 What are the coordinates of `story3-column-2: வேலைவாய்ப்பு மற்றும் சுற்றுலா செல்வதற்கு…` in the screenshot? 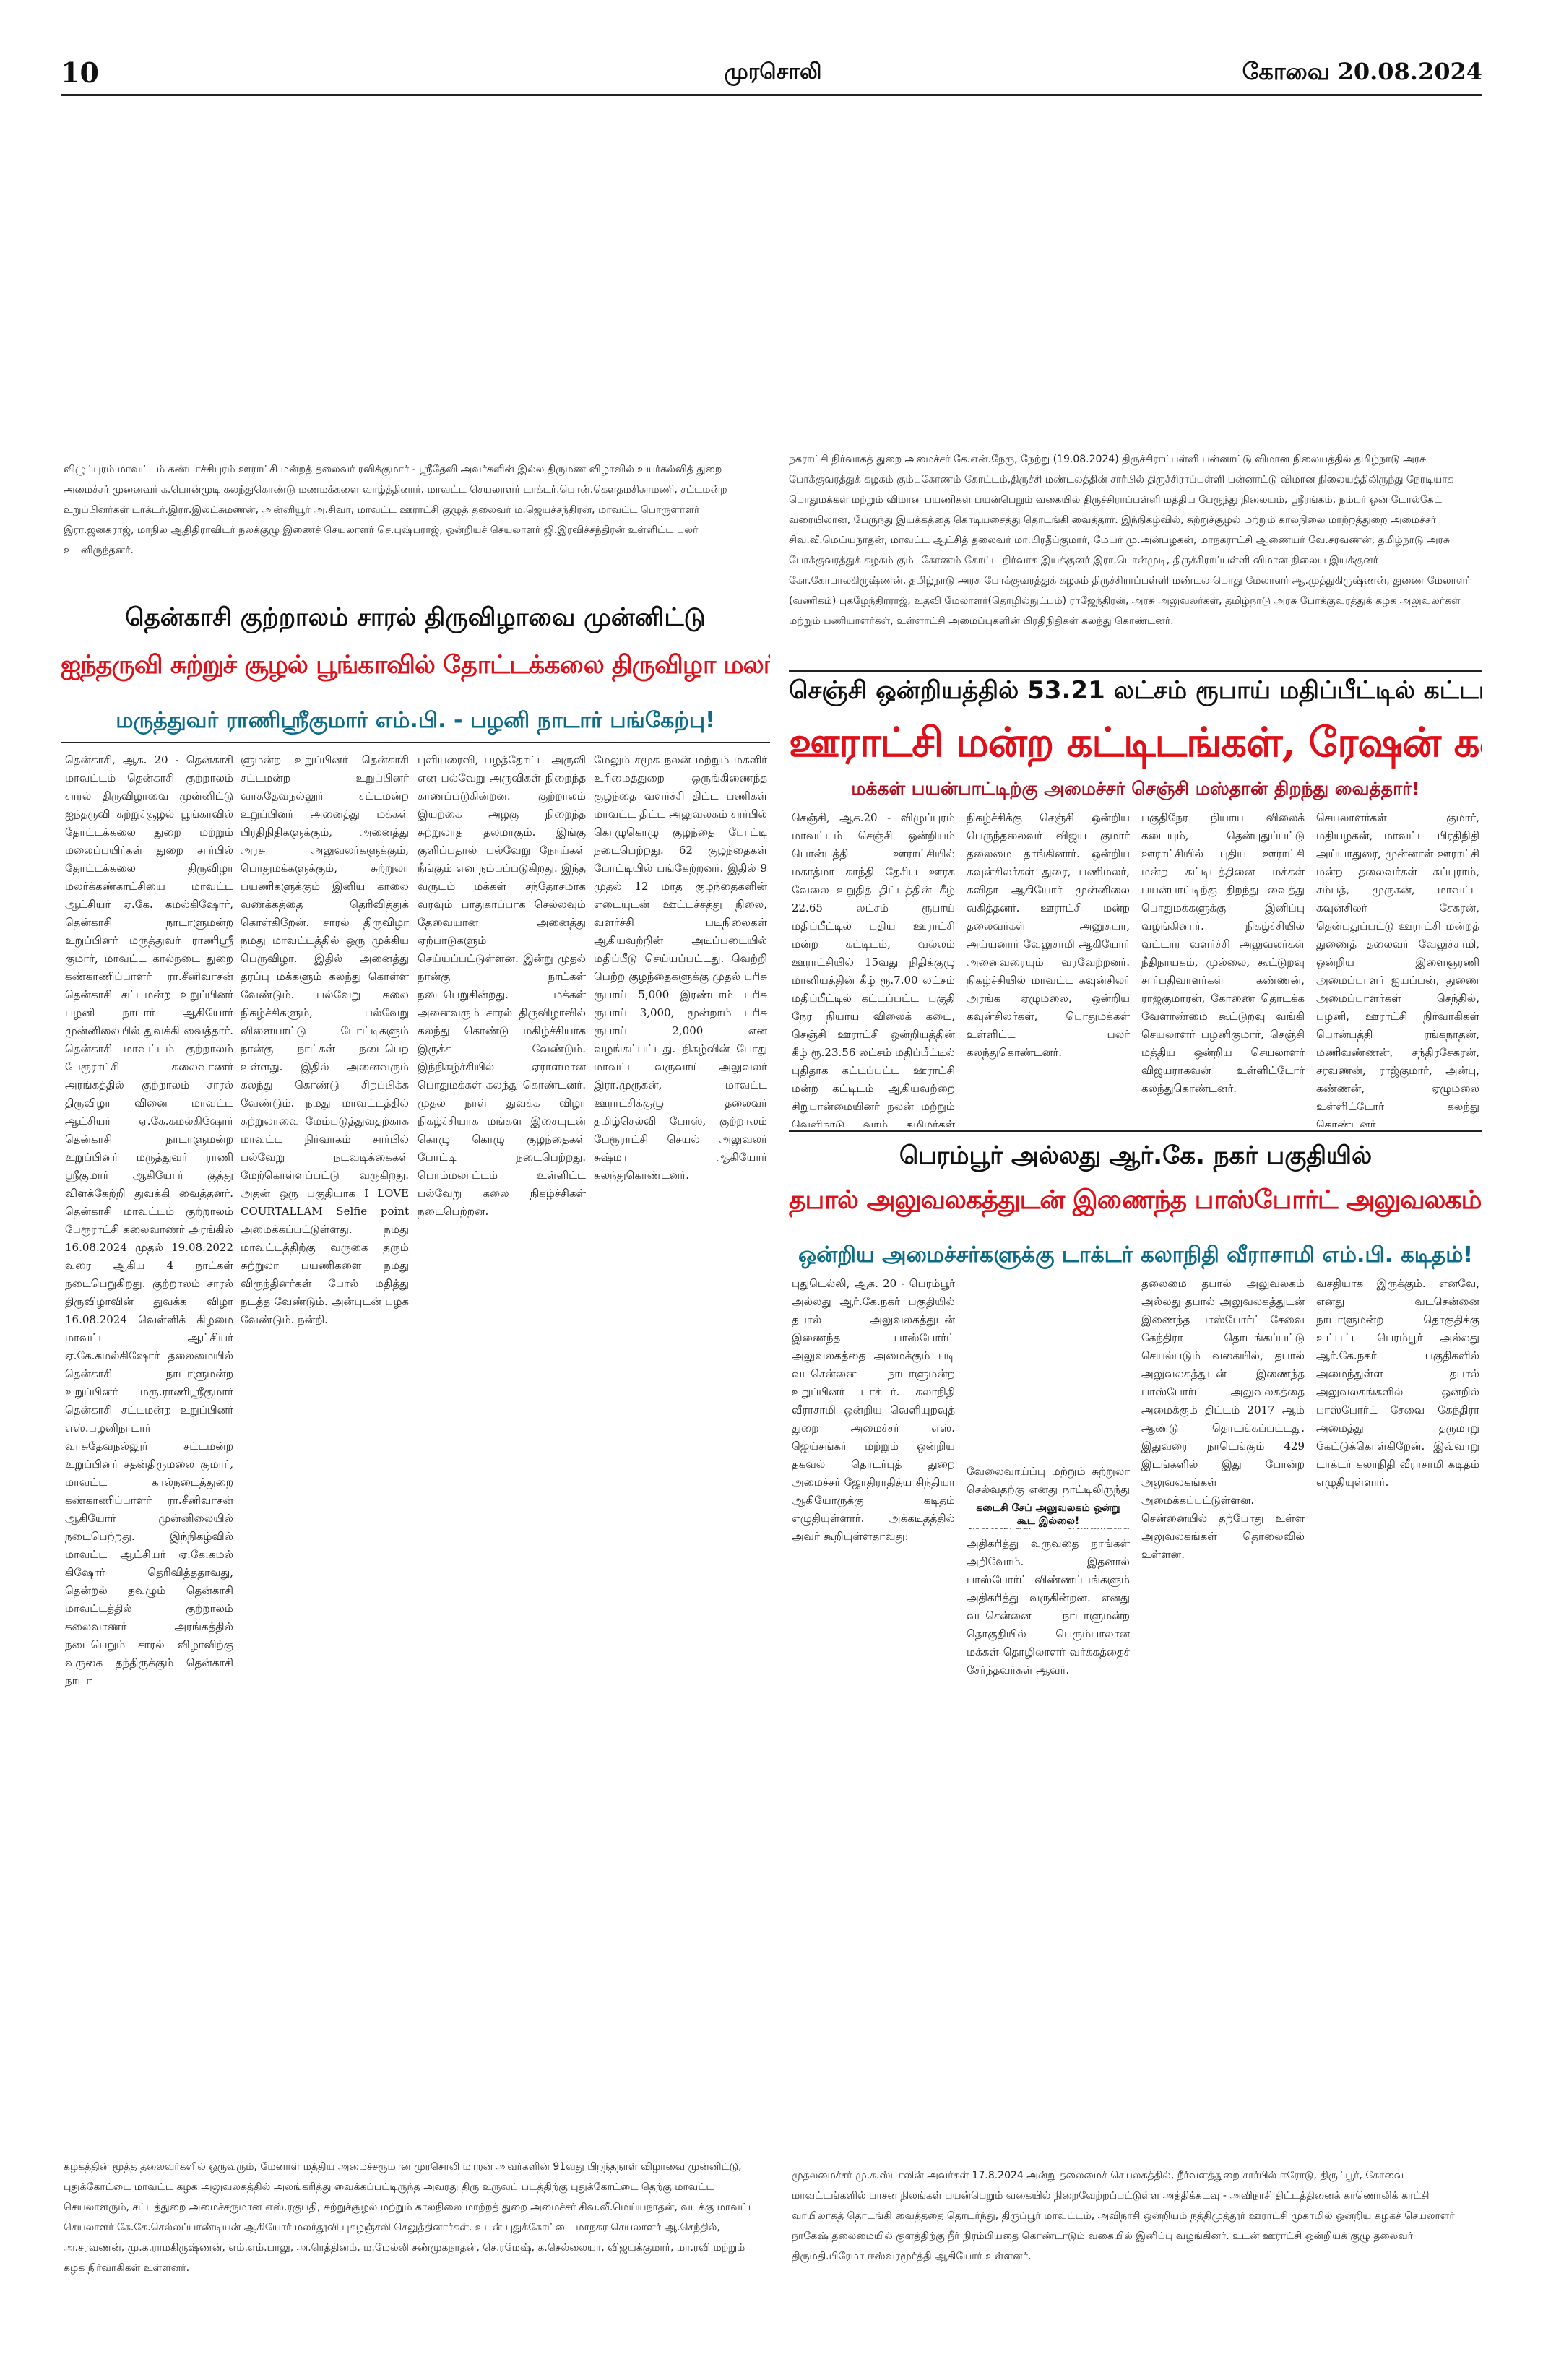 It's located at (1048, 1570).